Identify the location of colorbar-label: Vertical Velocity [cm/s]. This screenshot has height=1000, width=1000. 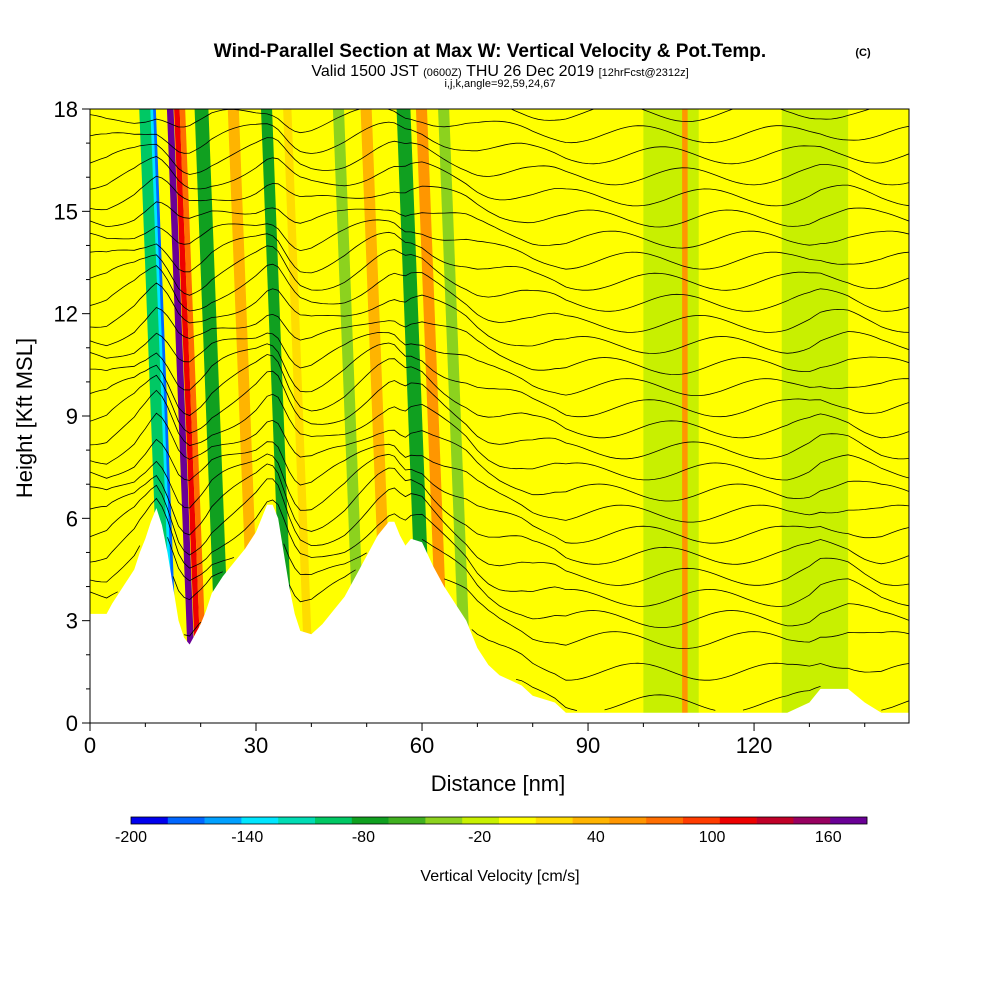
(499, 876).